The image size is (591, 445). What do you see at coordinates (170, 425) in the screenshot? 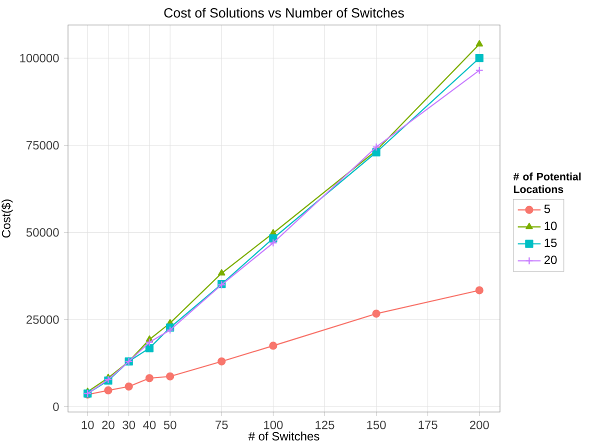
I see `x-tick-label: 50` at bounding box center [170, 425].